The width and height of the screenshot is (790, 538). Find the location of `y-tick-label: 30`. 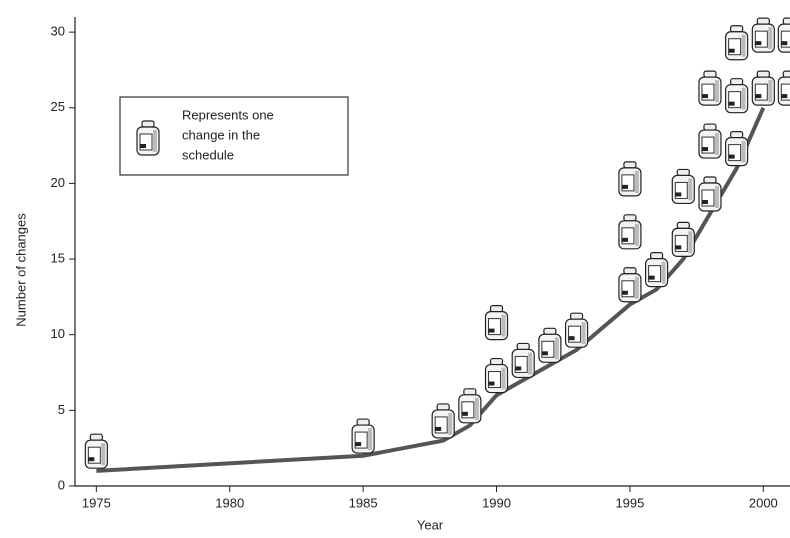

y-tick-label: 30 is located at coordinates (58, 31).